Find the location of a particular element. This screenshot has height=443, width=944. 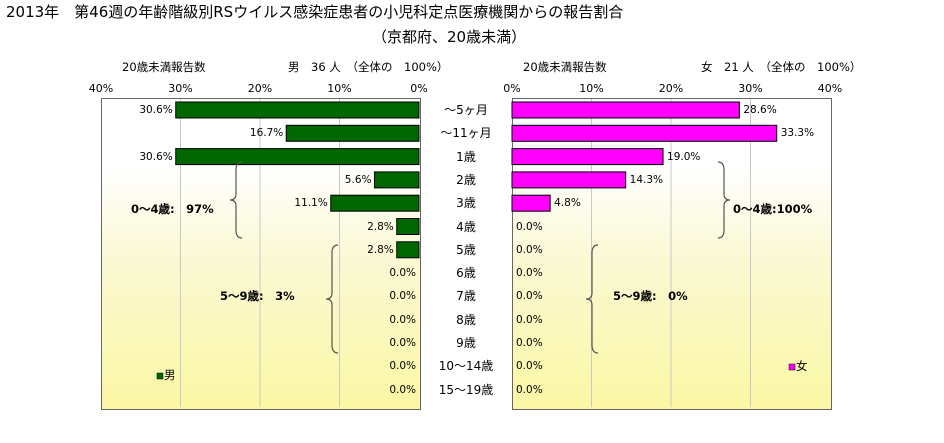

category-label: 3歳 is located at coordinates (466, 203).